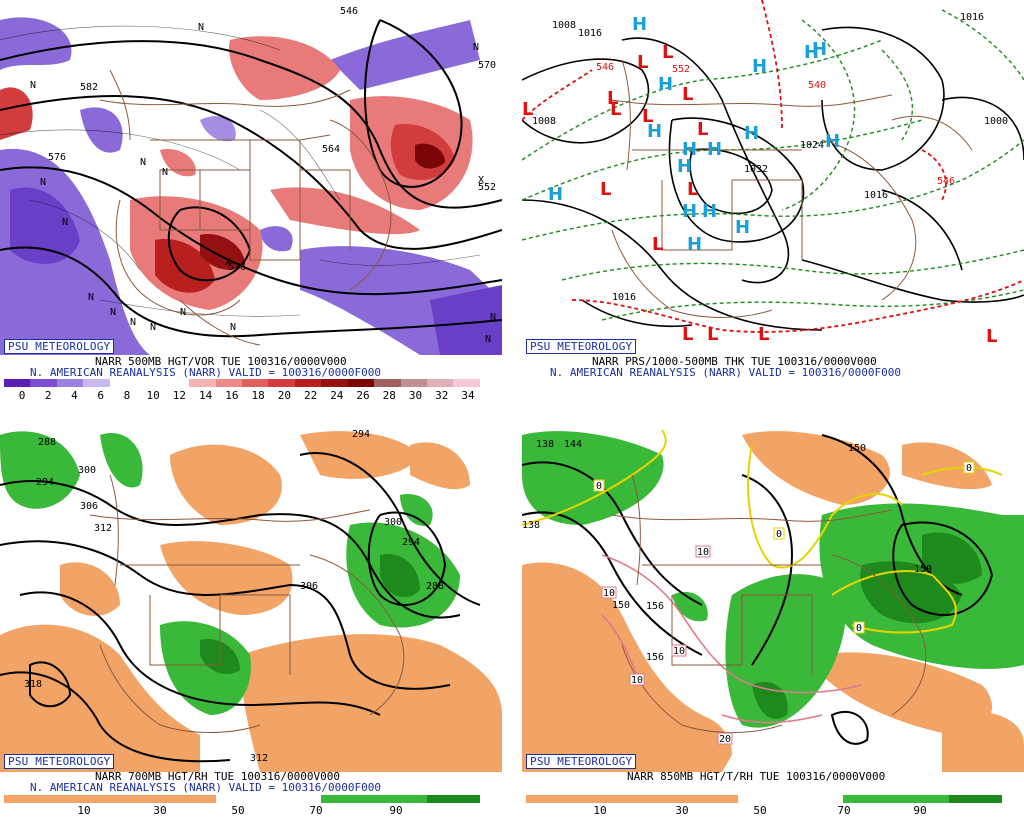 The image size is (1024, 819). Describe the element at coordinates (621, 605) in the screenshot. I see `contour-label-150b: 150` at that location.